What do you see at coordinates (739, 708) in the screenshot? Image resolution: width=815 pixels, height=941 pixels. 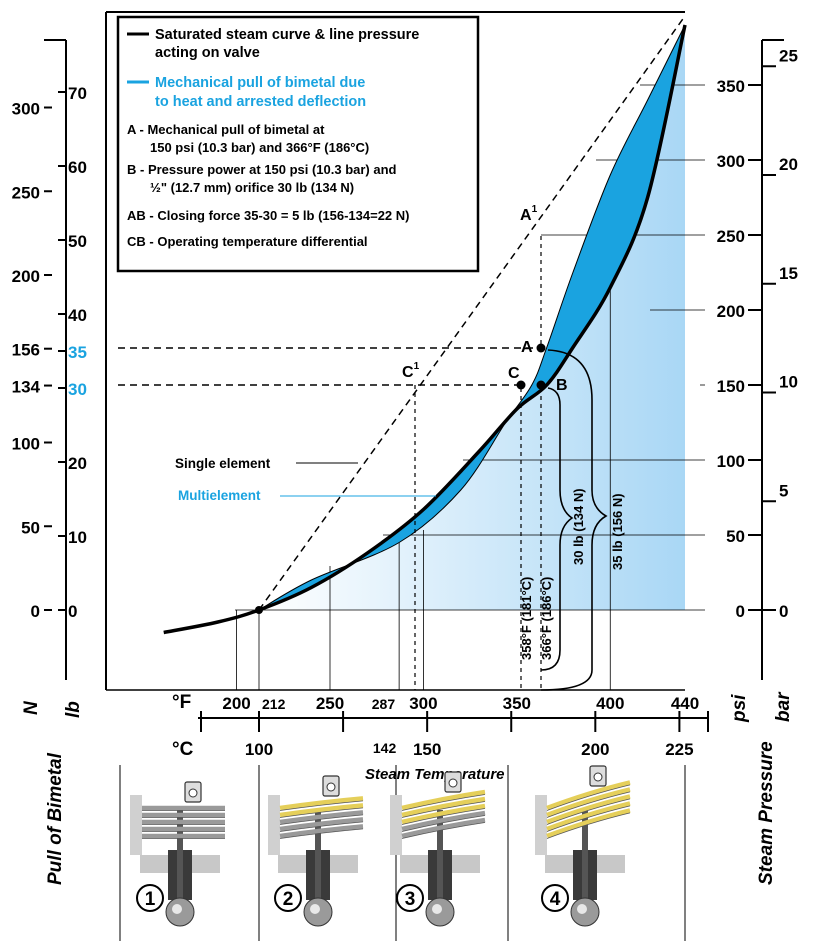 I see `unit-psi: psi` at bounding box center [739, 708].